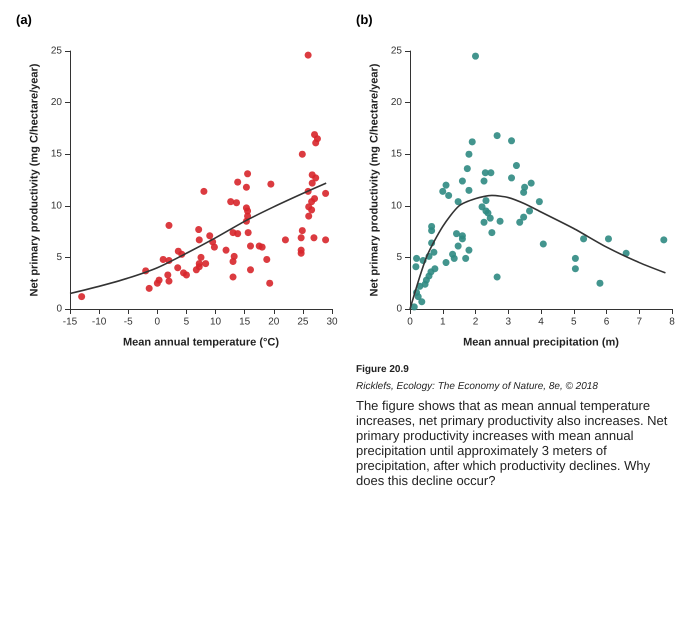 This screenshot has height=628, width=700. What do you see at coordinates (245, 322) in the screenshot?
I see `x-tick-label: 15` at bounding box center [245, 322].